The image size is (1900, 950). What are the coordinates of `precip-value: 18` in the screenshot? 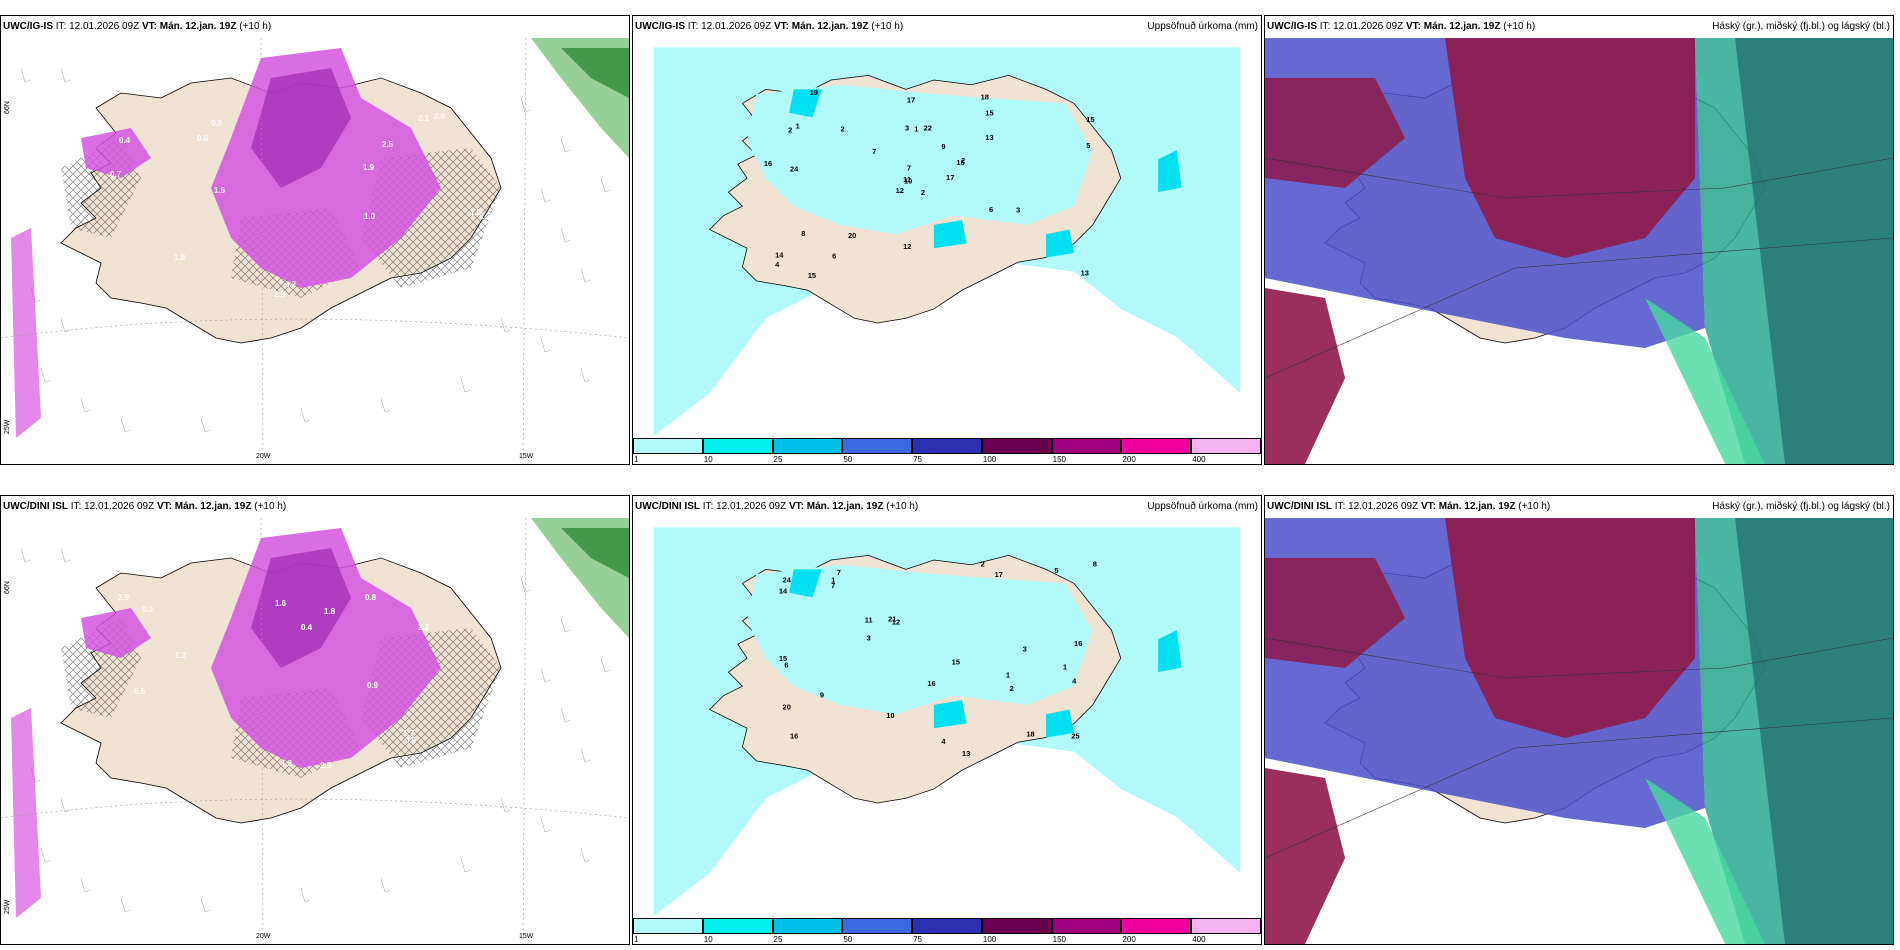 It's located at (985, 97).